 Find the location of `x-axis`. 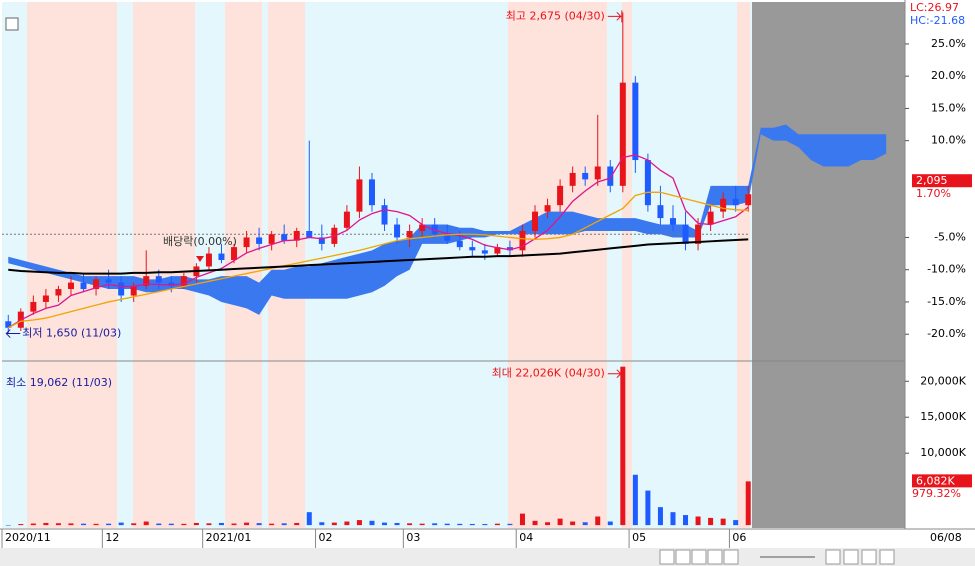

x-axis is located at coordinates (487, 538).